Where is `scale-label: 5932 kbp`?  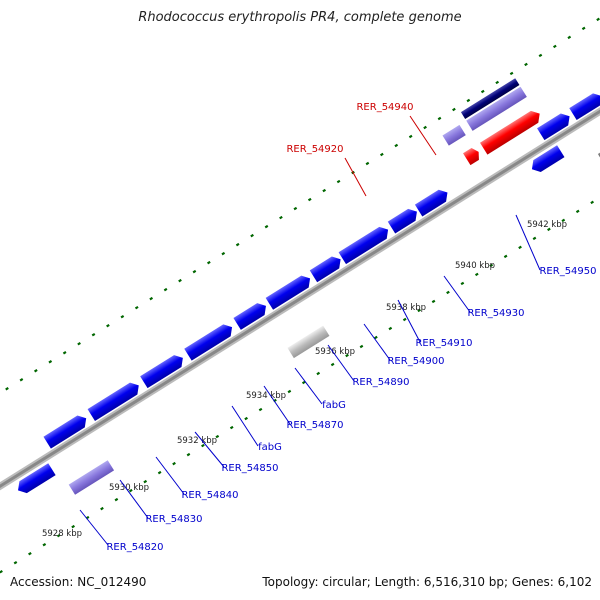
scale-label: 5932 kbp is located at coordinates (197, 441).